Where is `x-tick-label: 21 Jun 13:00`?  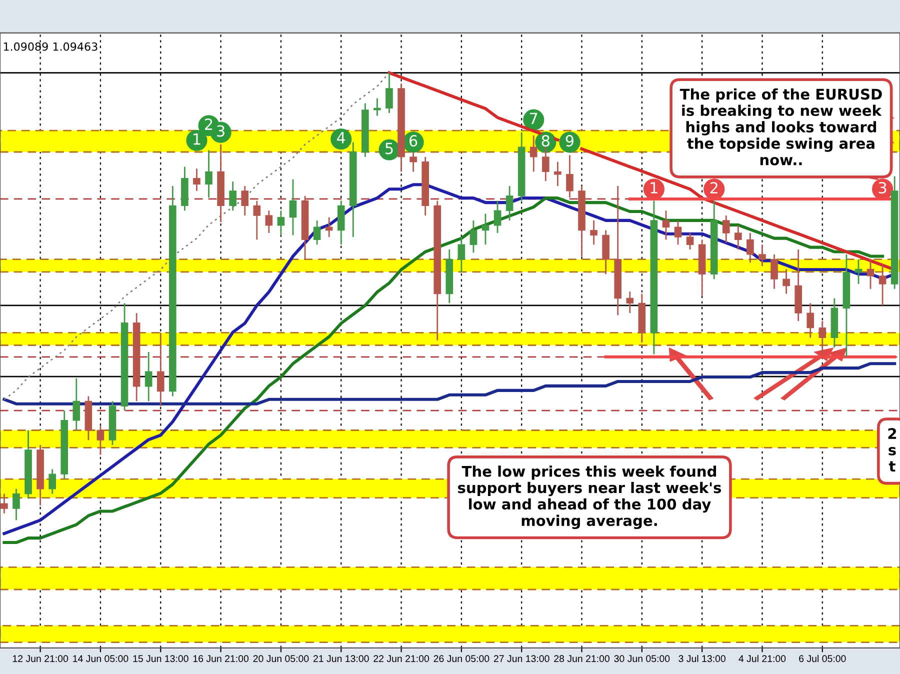 x-tick-label: 21 Jun 13:00 is located at coordinates (341, 658).